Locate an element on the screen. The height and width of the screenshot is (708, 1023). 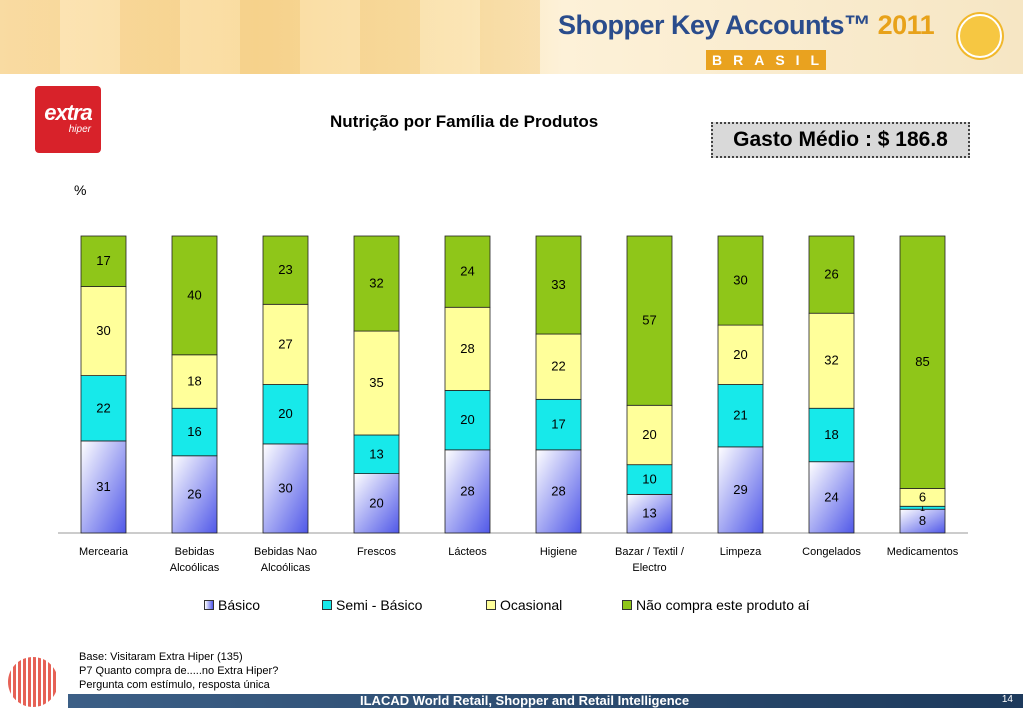
banner-country: BRASIL is located at coordinates (766, 60).